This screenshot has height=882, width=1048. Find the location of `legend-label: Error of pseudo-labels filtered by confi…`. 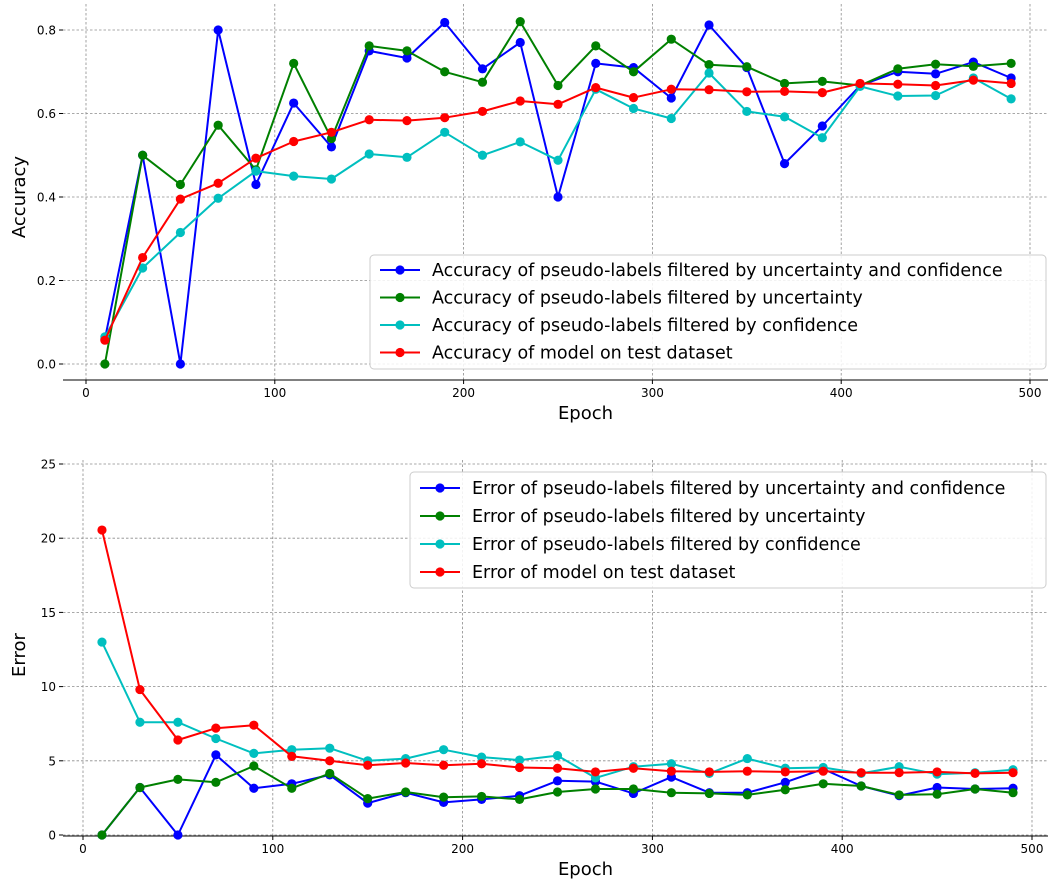

legend-label: Error of pseudo-labels filtered by confi… is located at coordinates (666, 545).